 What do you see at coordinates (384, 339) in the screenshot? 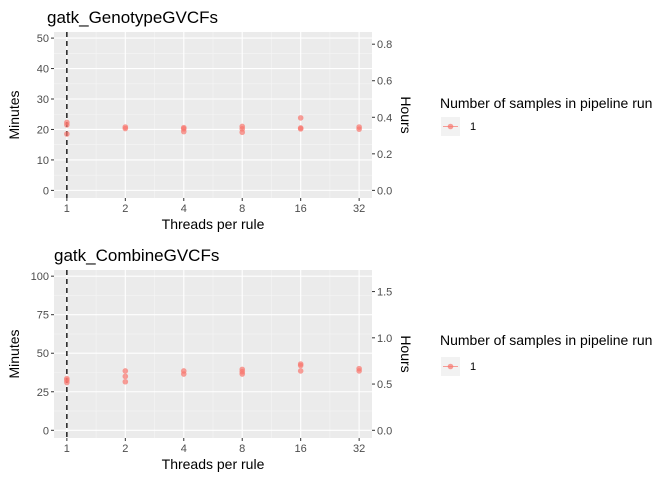
I see `y2-tick-label: 1.0` at bounding box center [384, 339].